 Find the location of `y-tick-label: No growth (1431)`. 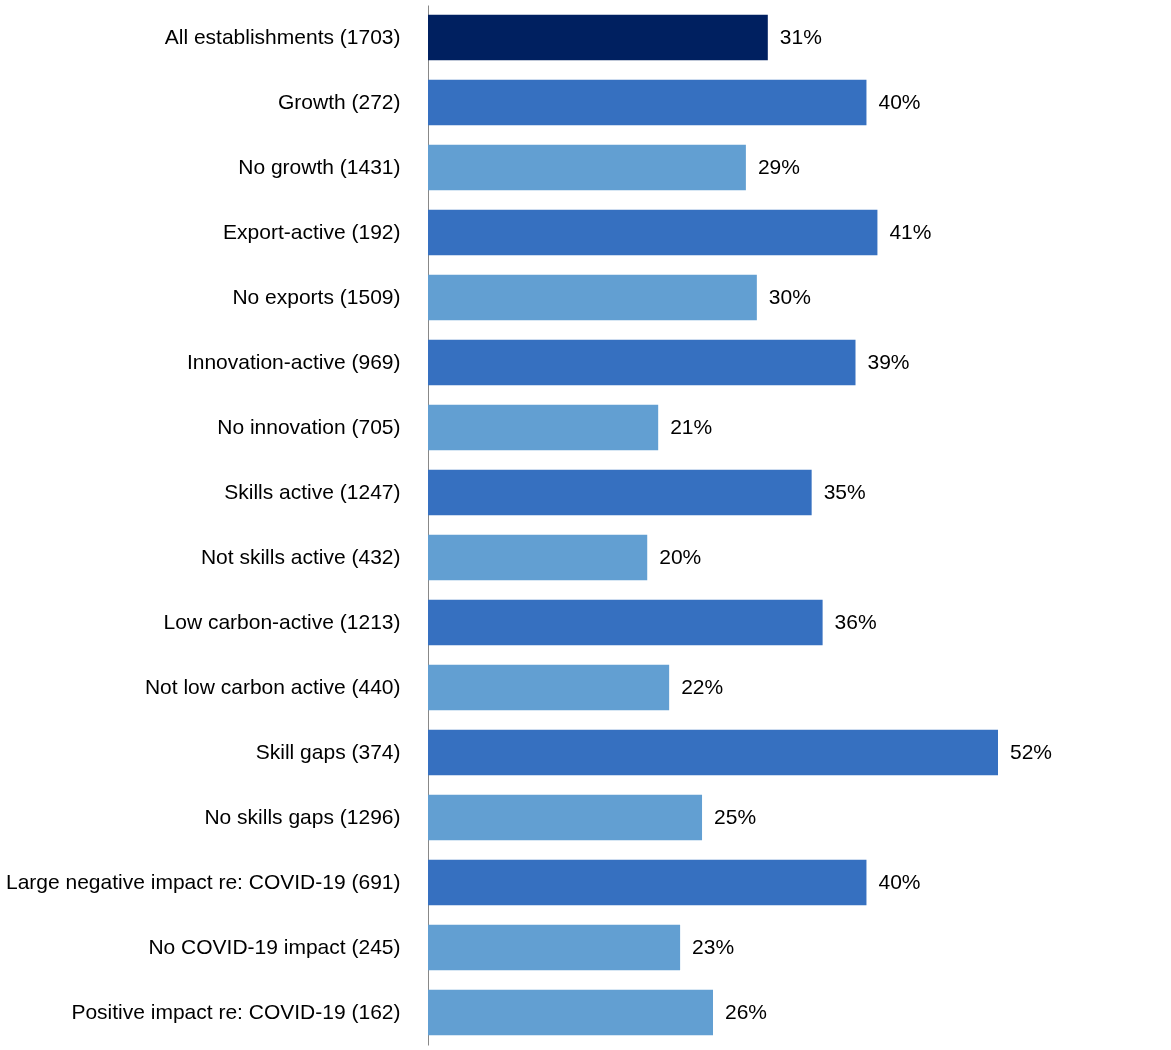

y-tick-label: No growth (1431) is located at coordinates (319, 166).